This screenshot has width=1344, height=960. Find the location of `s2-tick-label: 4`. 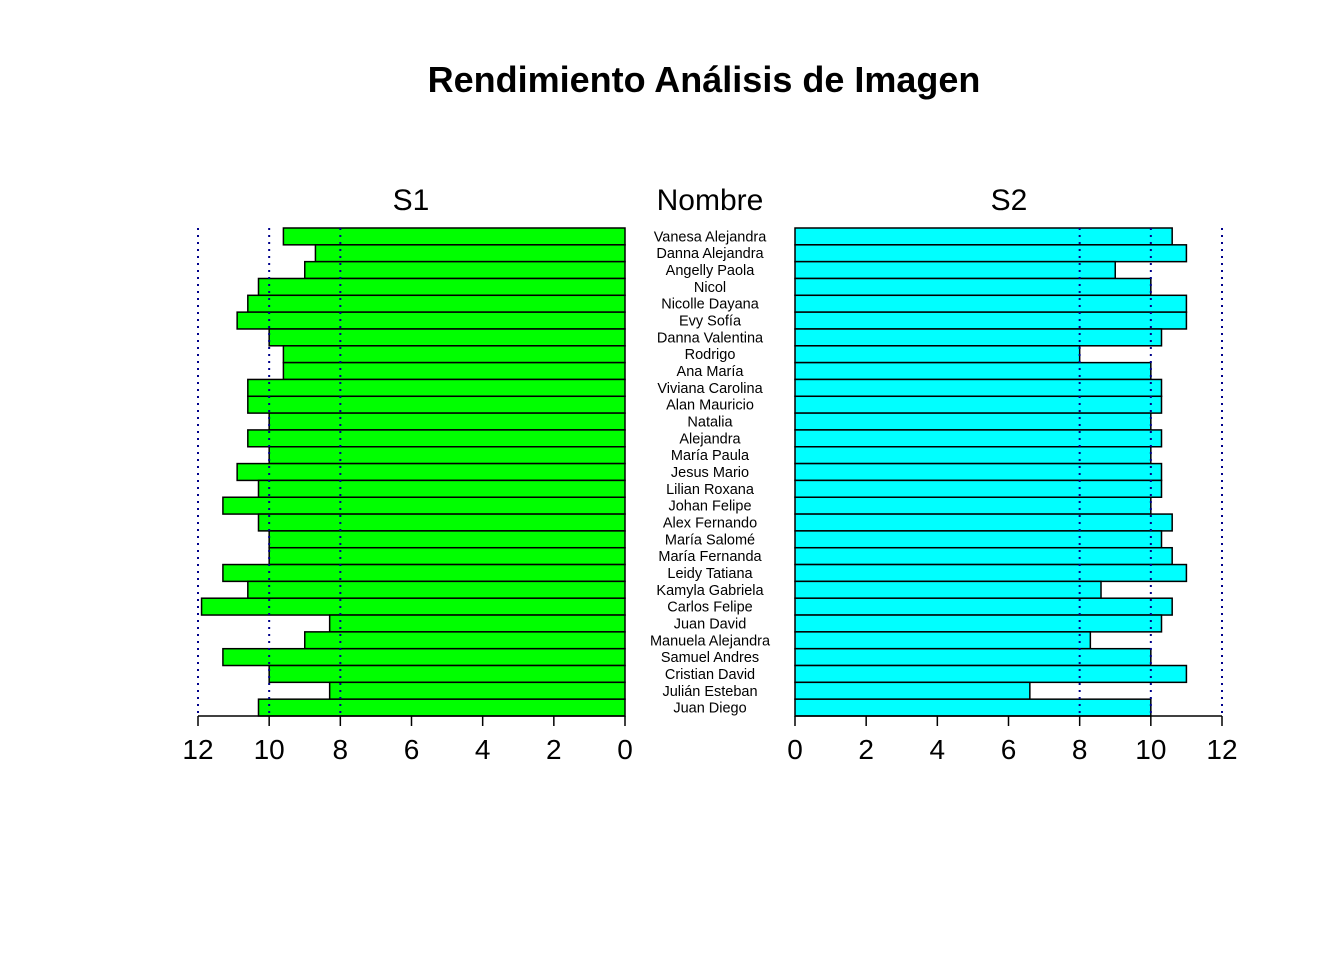

s2-tick-label: 4 is located at coordinates (938, 749).